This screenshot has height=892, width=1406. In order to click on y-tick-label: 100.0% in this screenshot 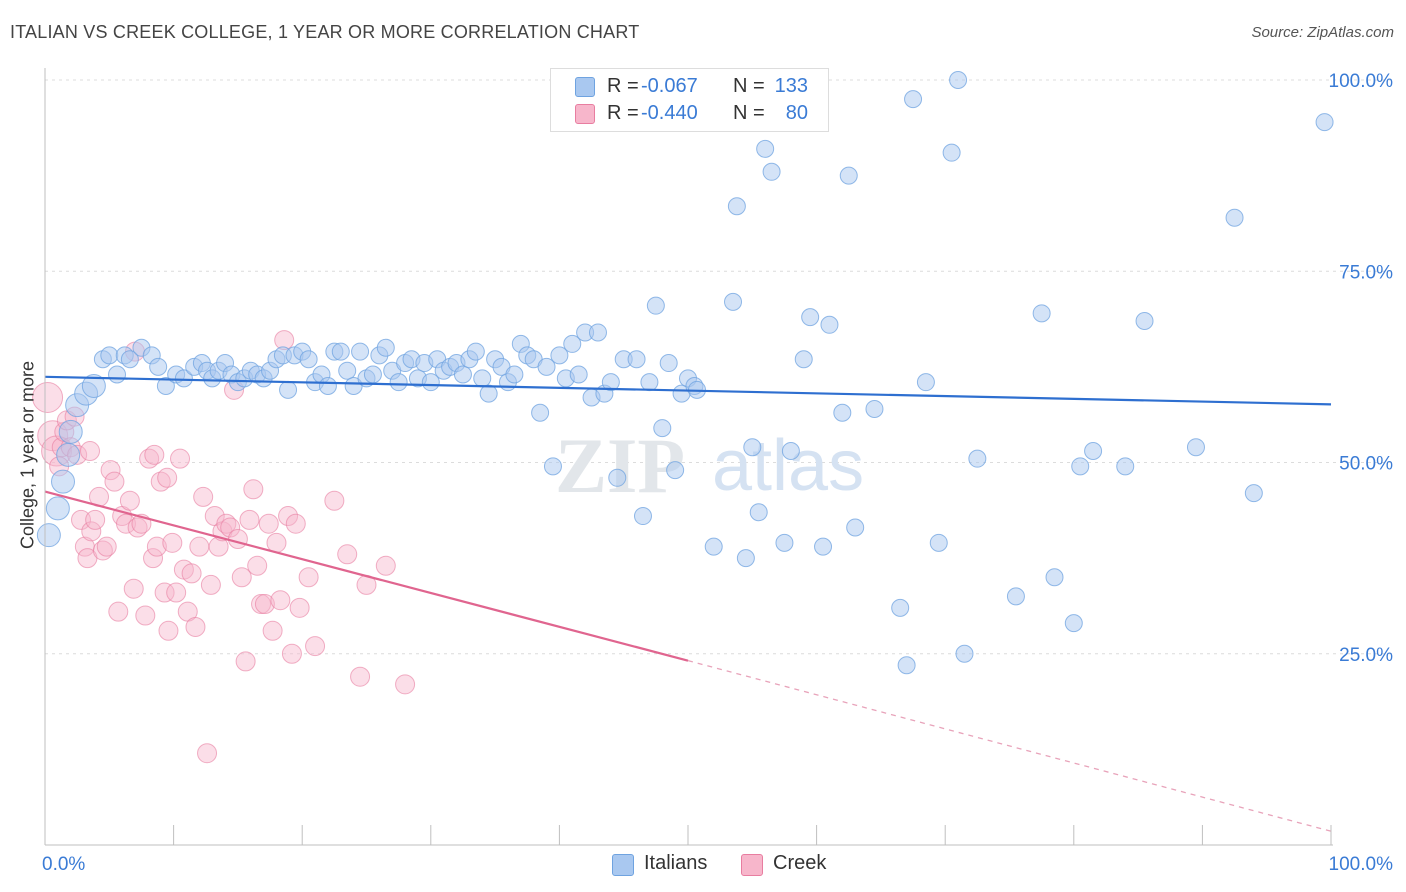, I will do `click(1361, 81)`.